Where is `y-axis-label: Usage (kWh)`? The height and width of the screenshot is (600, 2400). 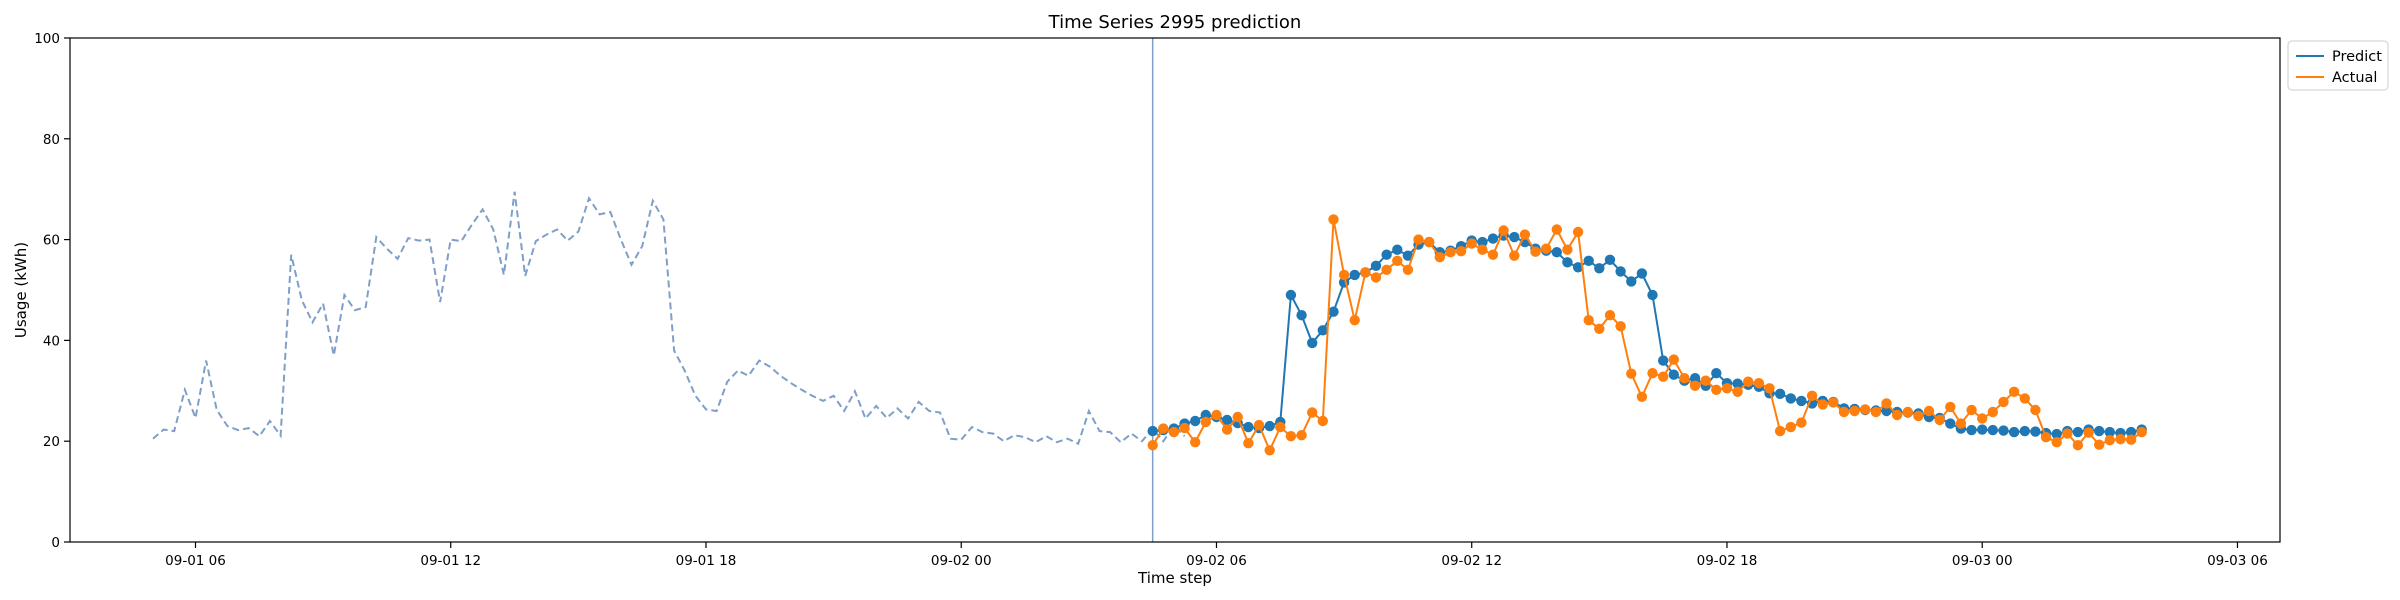 y-axis-label: Usage (kWh) is located at coordinates (21, 290).